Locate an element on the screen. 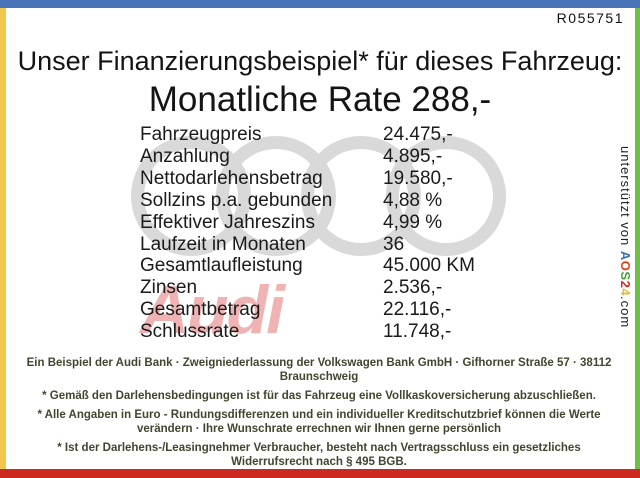 Image resolution: width=640 pixels, height=478 pixels. aos24-logo-letter: 4 is located at coordinates (625, 292).